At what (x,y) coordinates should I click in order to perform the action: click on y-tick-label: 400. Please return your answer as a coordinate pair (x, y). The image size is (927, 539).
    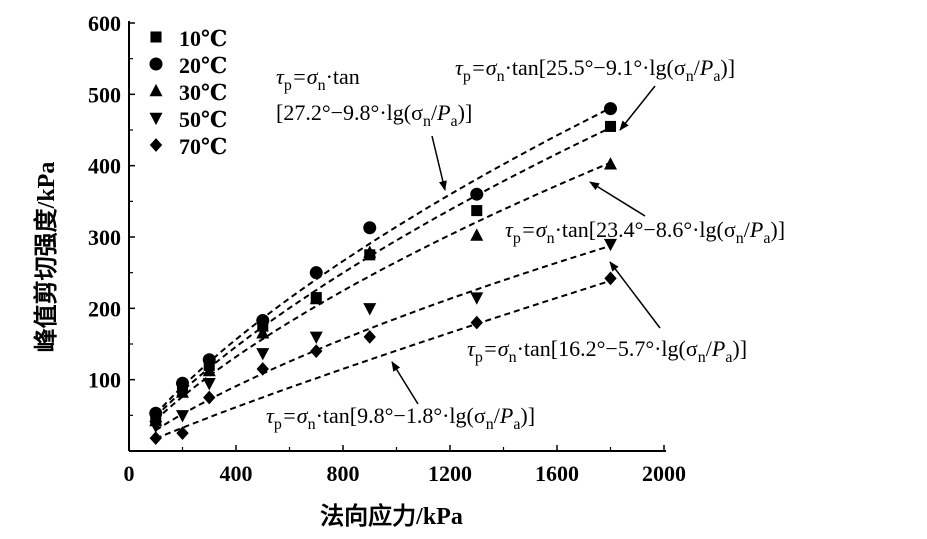
    Looking at the image, I should click on (104, 166).